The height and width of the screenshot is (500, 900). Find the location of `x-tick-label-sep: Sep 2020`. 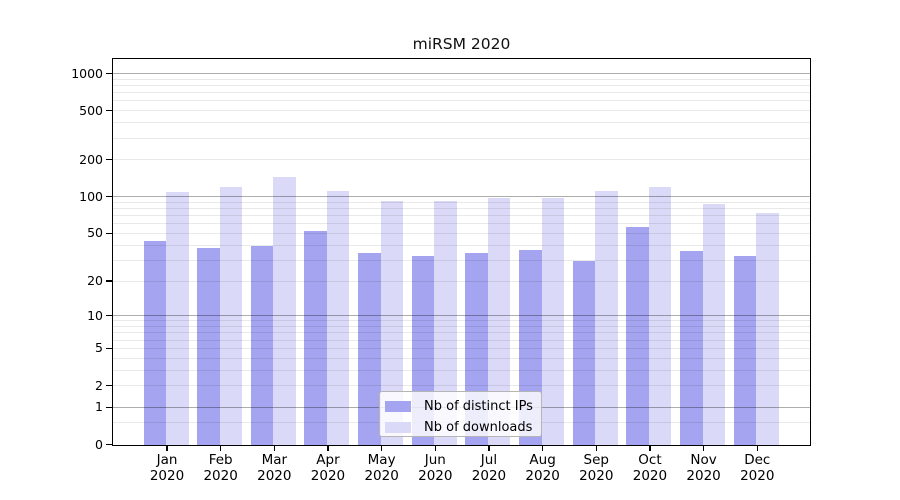

x-tick-label-sep: Sep 2020 is located at coordinates (596, 468).